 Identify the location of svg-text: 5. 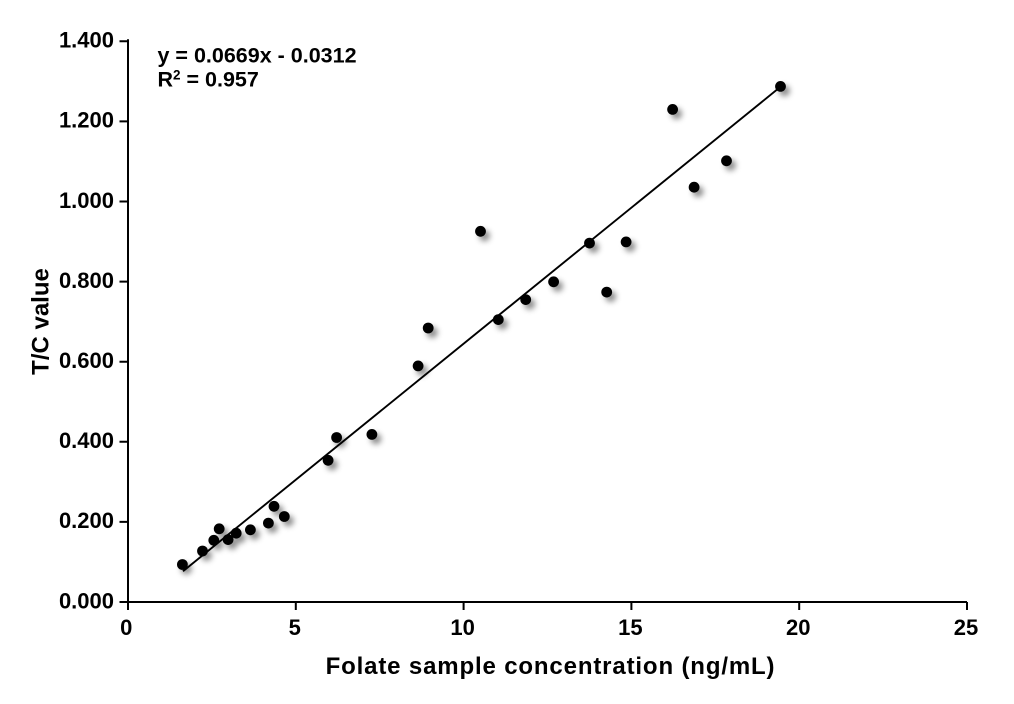
(295, 627).